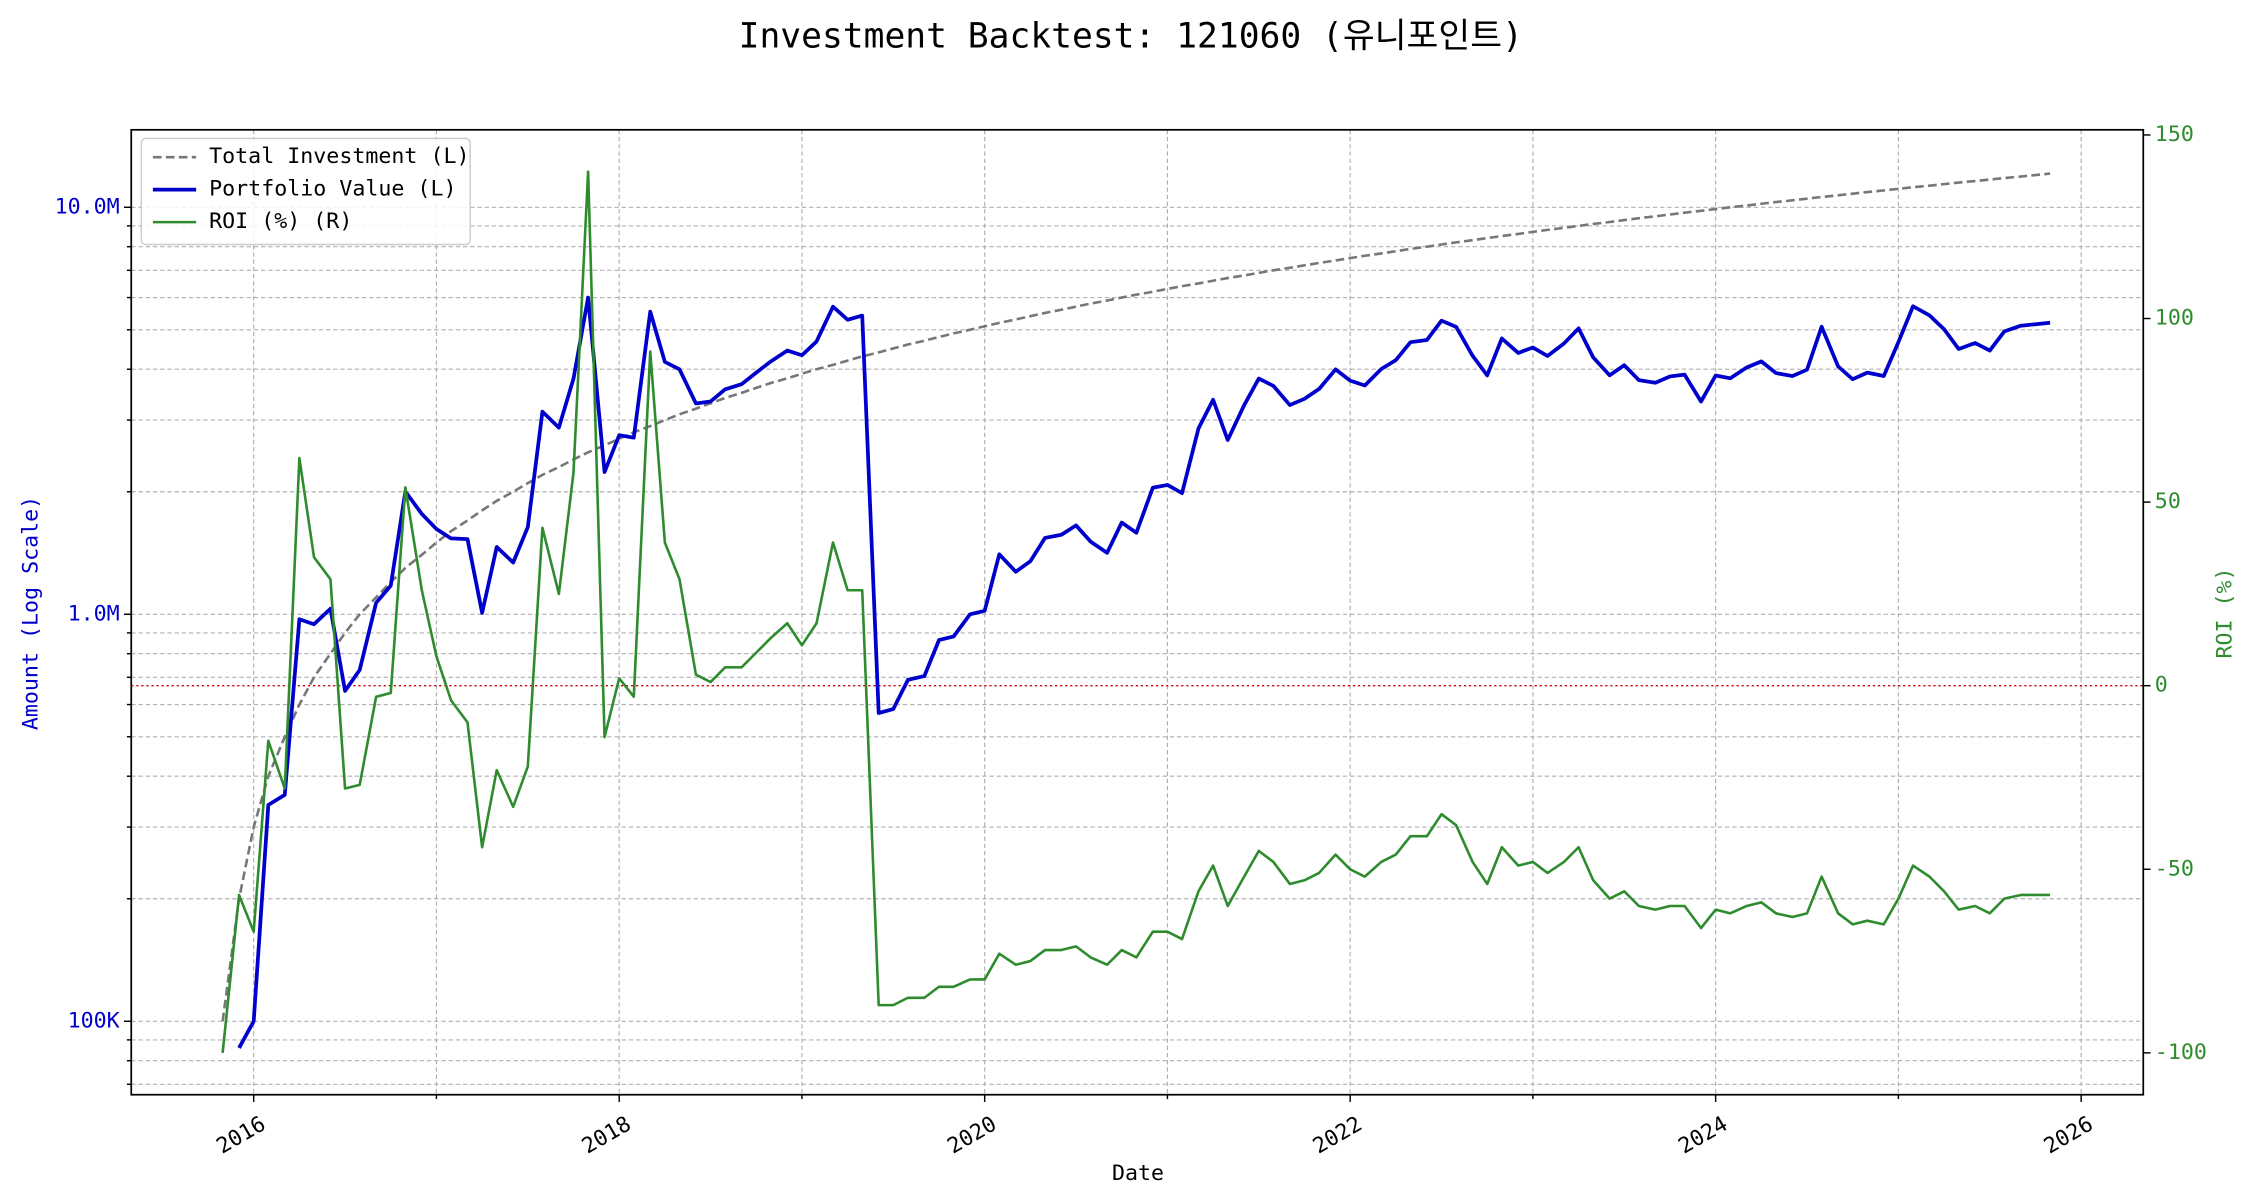  What do you see at coordinates (31, 613) in the screenshot?
I see `y-axis-label: Amount (Log Scale)` at bounding box center [31, 613].